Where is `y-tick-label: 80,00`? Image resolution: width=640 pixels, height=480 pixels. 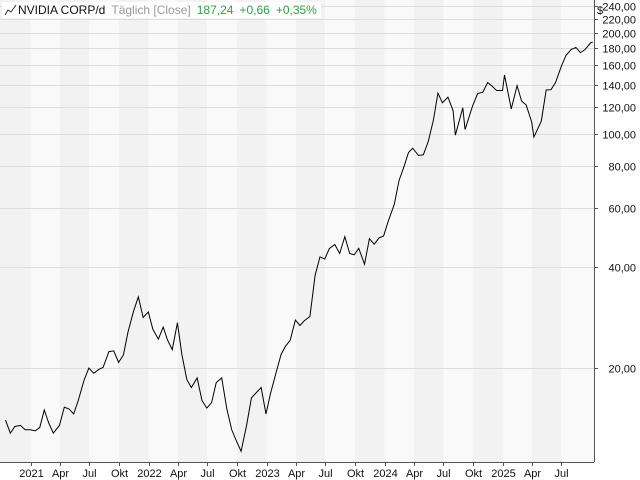 y-tick-label: 80,00 is located at coordinates (622, 168).